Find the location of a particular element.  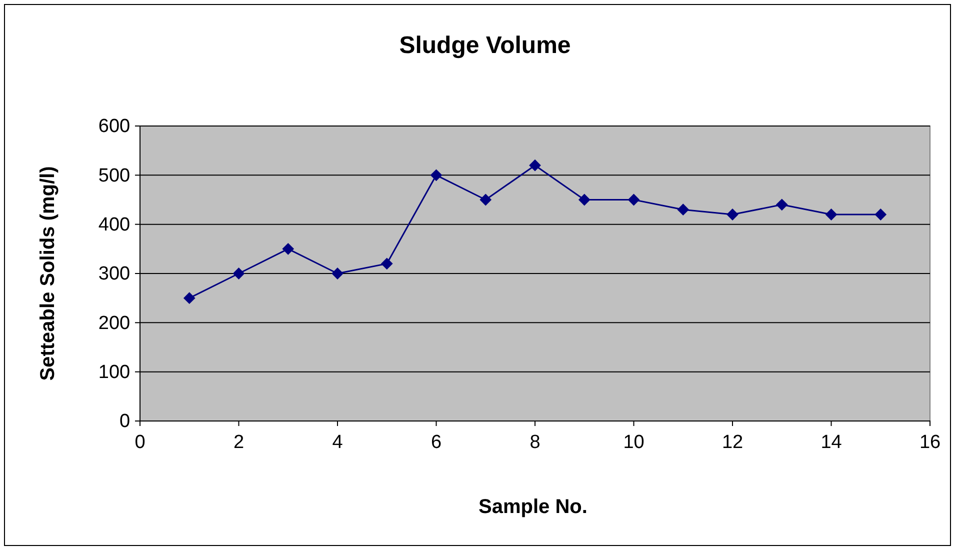

y-tick-label: 0 is located at coordinates (125, 421).